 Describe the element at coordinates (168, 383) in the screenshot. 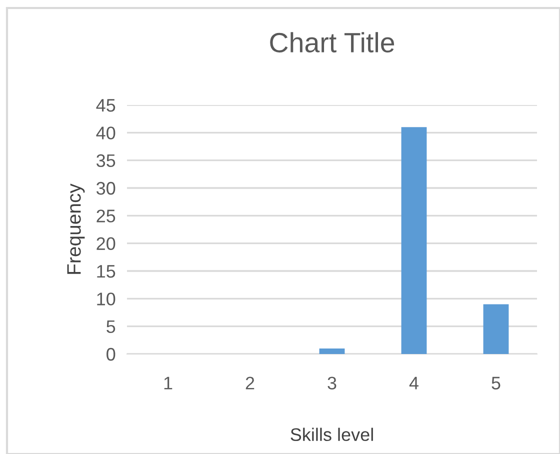

I see `x-tick-label: 1` at that location.